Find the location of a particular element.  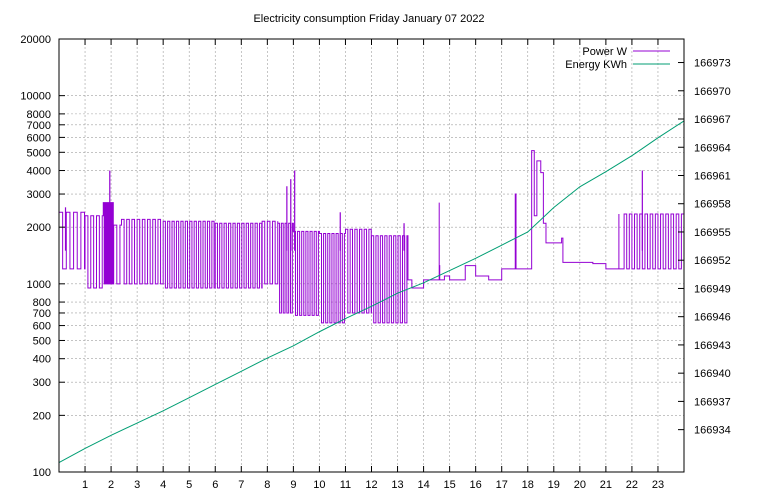

y2-tick-label: 166952 is located at coordinates (712, 261).